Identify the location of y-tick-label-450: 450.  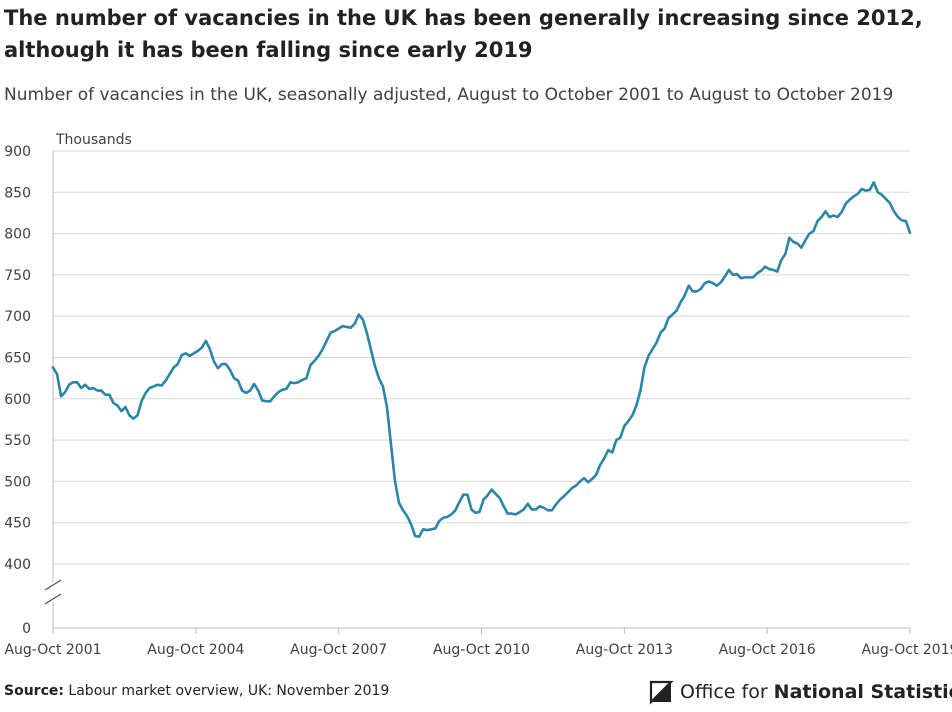
(17, 524).